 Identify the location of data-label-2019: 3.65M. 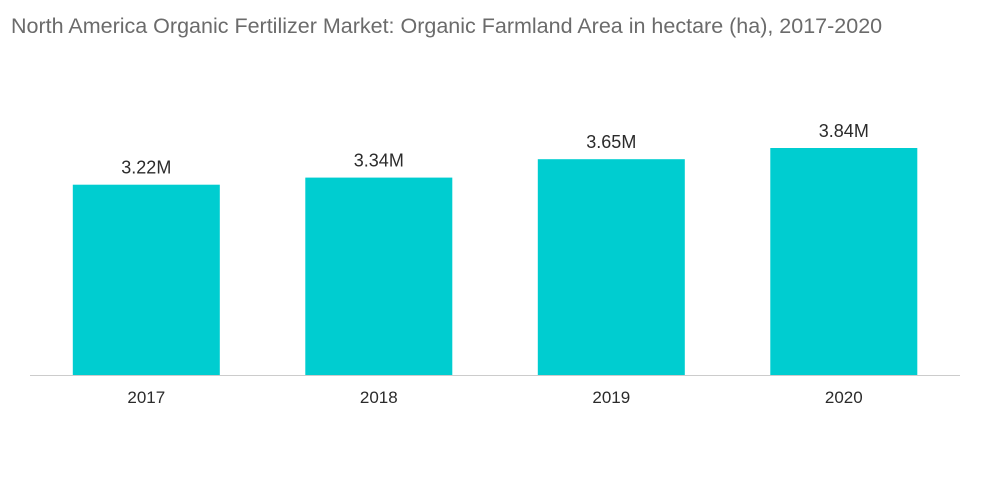
(611, 142).